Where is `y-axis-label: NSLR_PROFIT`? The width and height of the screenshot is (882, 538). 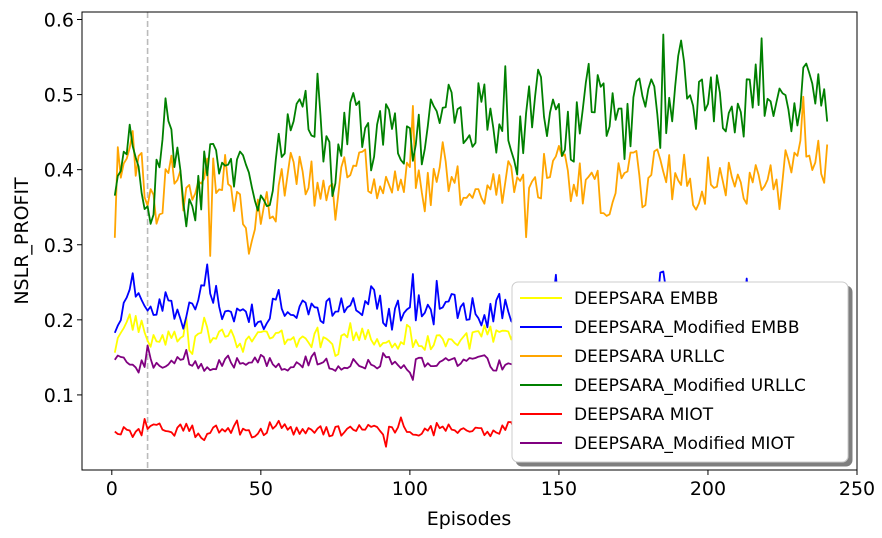 y-axis-label: NSLR_PROFIT is located at coordinates (22, 241).